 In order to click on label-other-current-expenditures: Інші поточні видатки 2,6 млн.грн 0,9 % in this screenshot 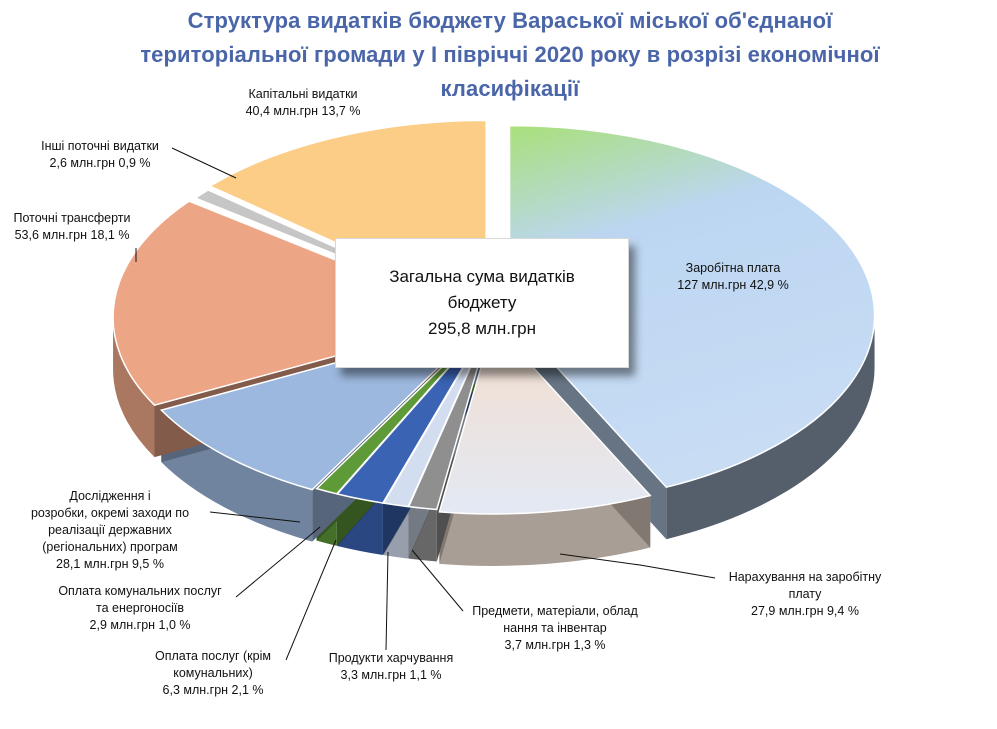, I will do `click(100, 155)`.